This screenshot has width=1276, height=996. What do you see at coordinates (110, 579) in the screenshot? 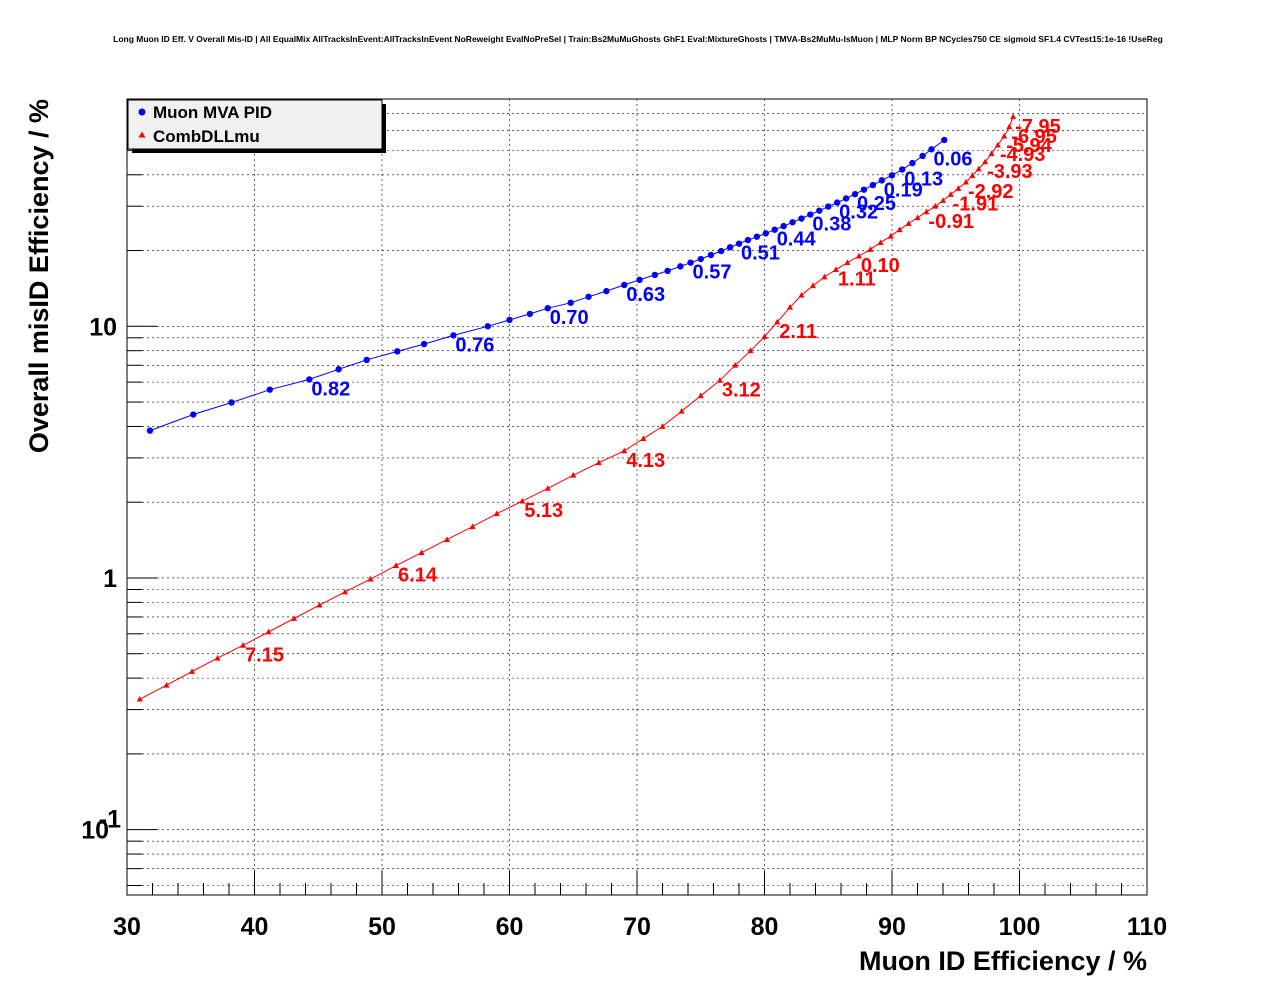
I see `y-tick-label: 1` at bounding box center [110, 579].